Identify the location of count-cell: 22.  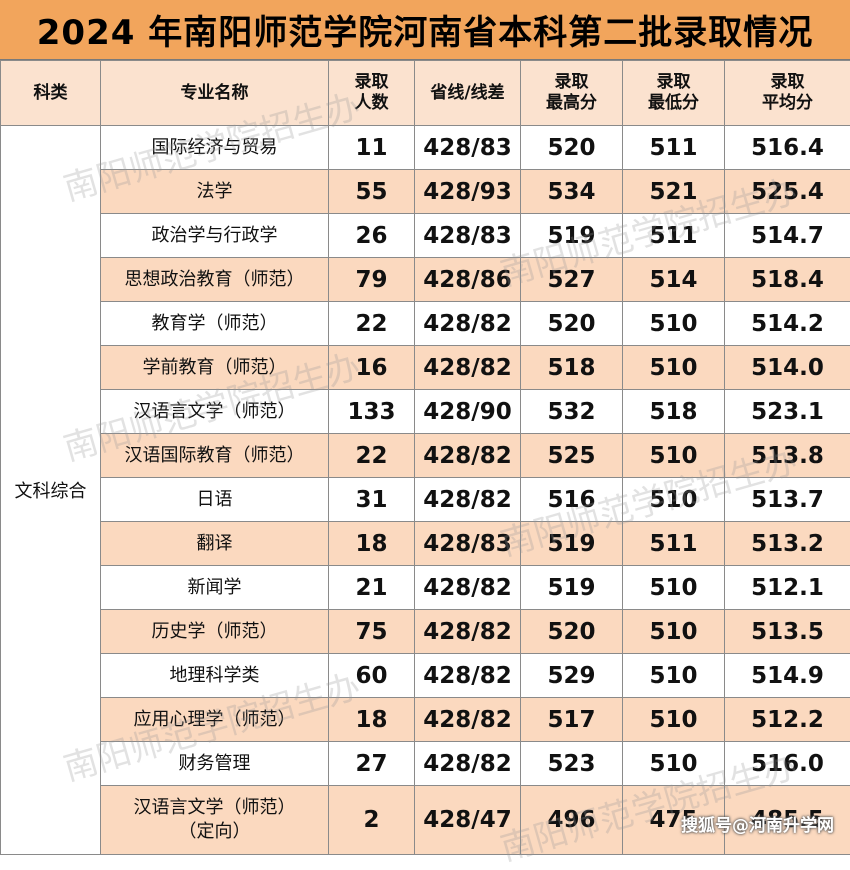
(372, 456).